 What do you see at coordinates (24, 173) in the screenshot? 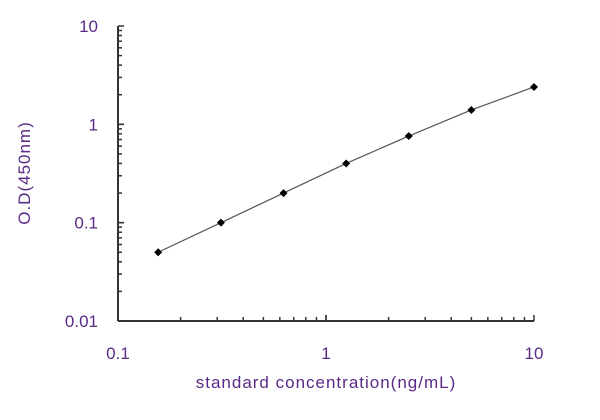
I see `y-axis-title: O.D(450nm)` at bounding box center [24, 173].